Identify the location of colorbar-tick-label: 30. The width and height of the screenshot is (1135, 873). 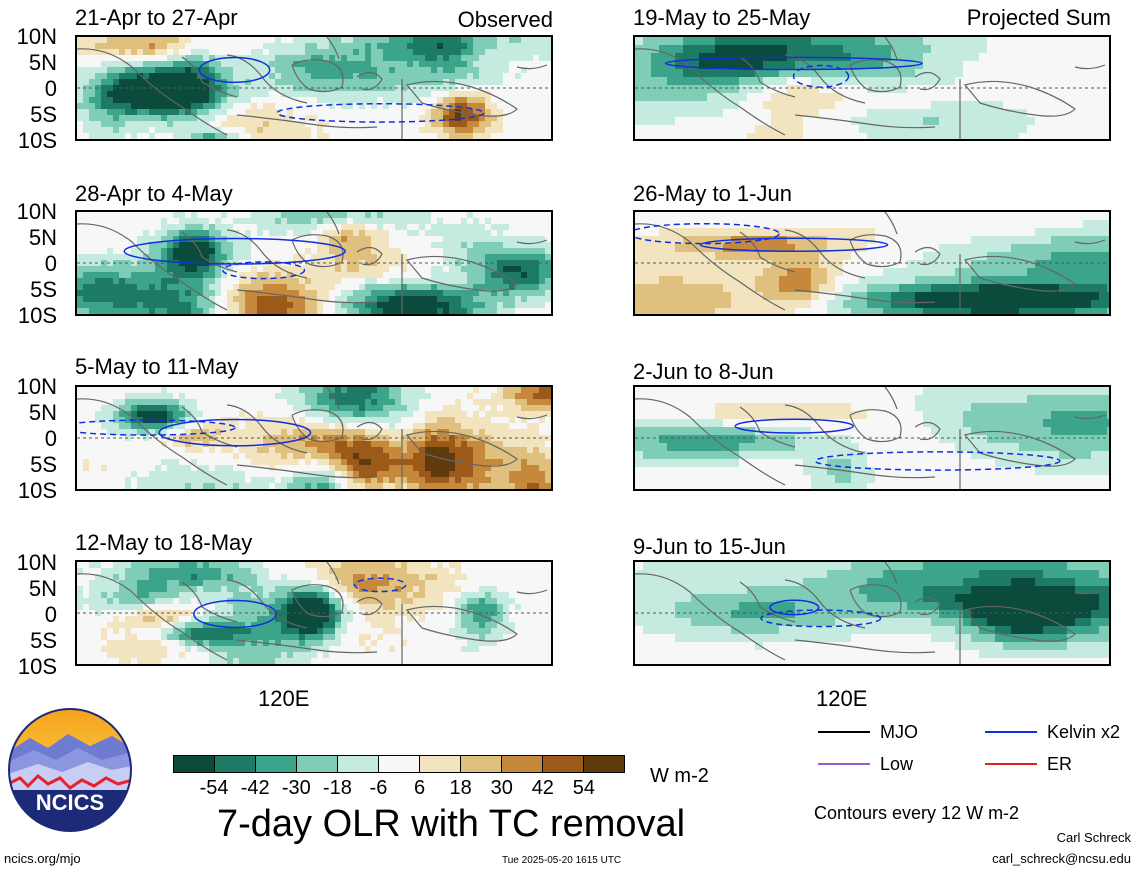
(501, 788).